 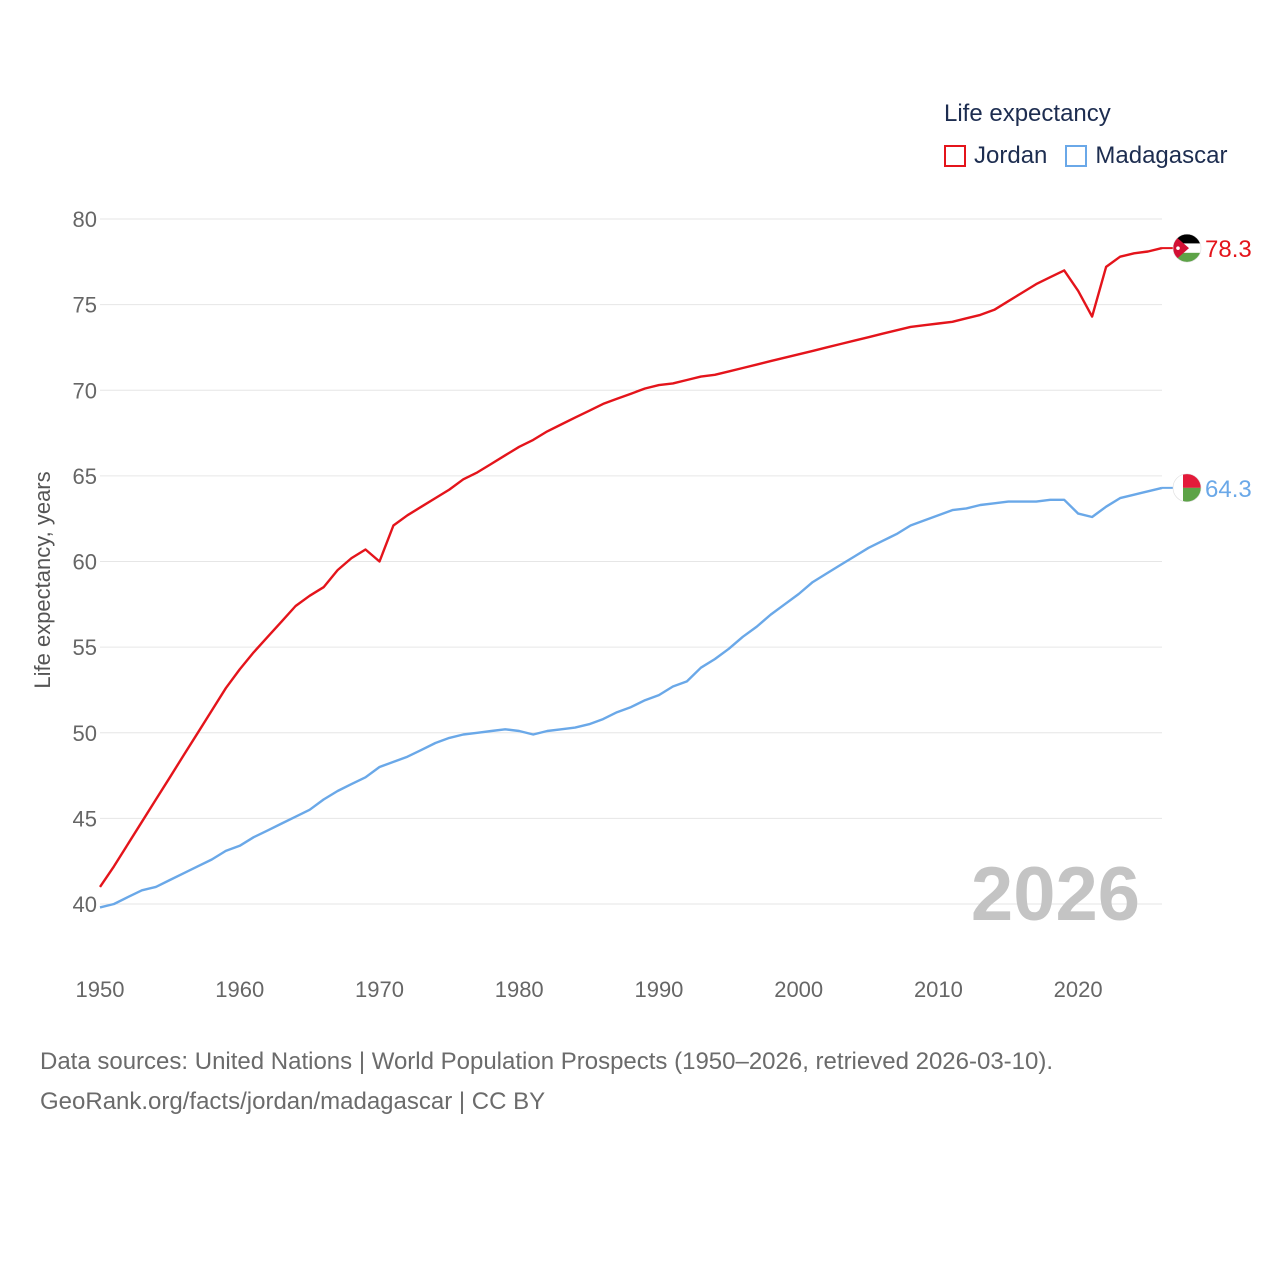 What do you see at coordinates (589, 989) in the screenshot?
I see `x-axis: 1950 1960 1970 1980 1990 2000 2010 2020` at bounding box center [589, 989].